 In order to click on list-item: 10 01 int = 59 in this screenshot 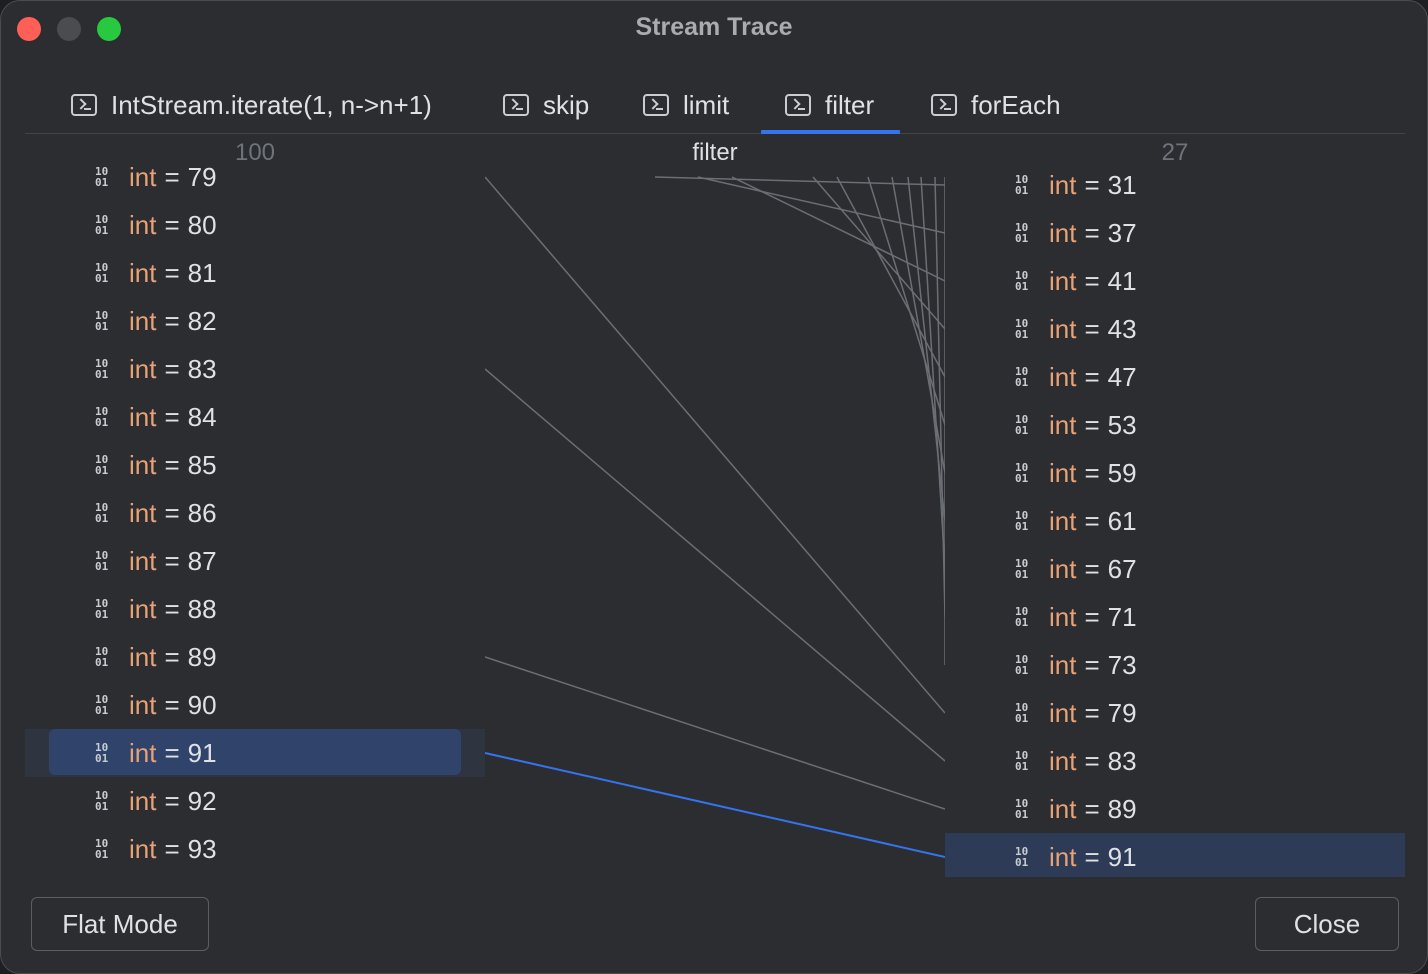, I will do `click(1175, 473)`.